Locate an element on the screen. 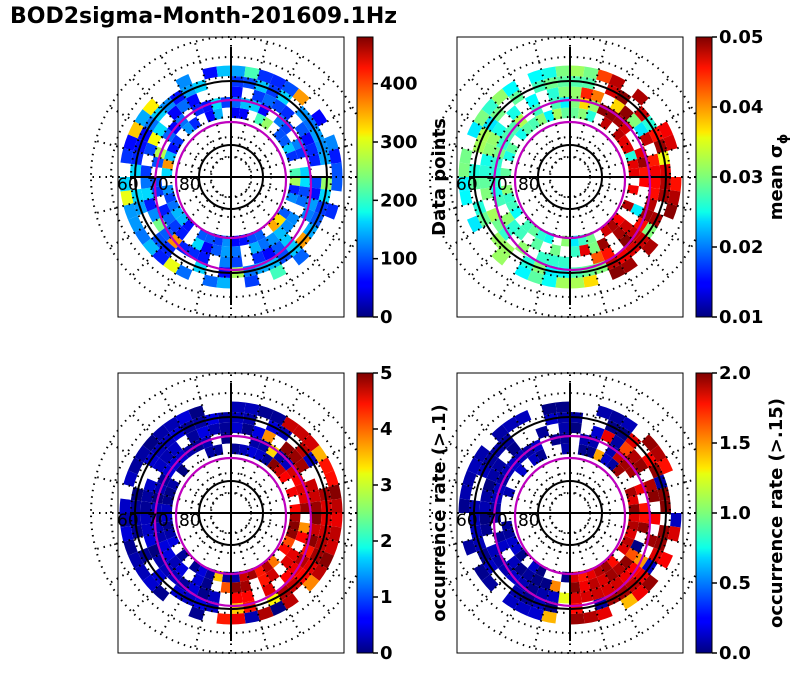 The height and width of the screenshot is (674, 798). colorbar-tick-label: 4 is located at coordinates (386, 429).